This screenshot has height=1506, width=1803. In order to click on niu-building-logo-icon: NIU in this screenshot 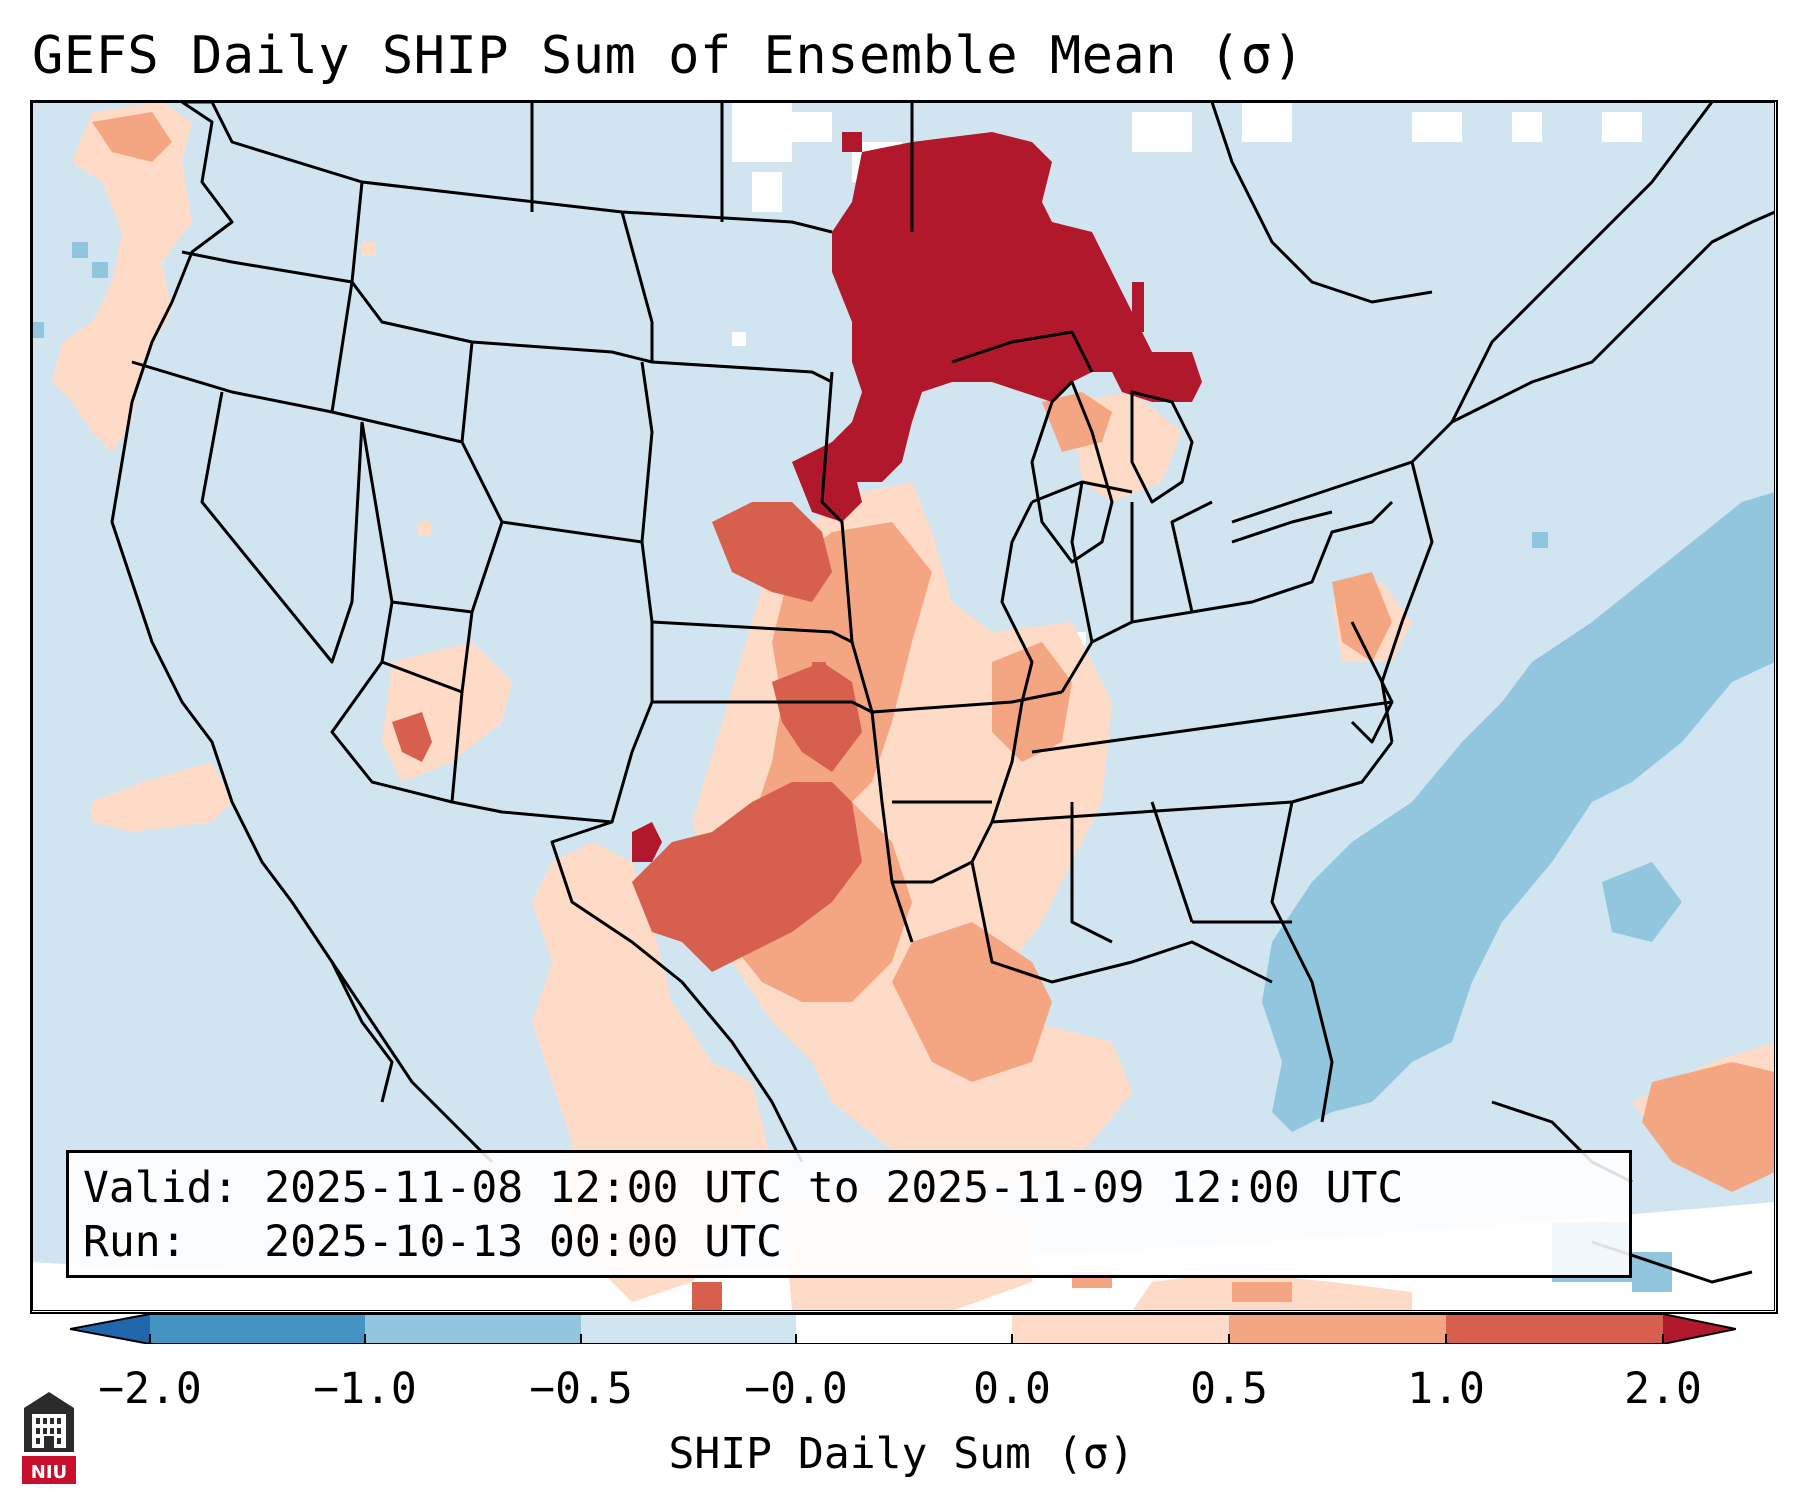, I will do `click(49, 1438)`.